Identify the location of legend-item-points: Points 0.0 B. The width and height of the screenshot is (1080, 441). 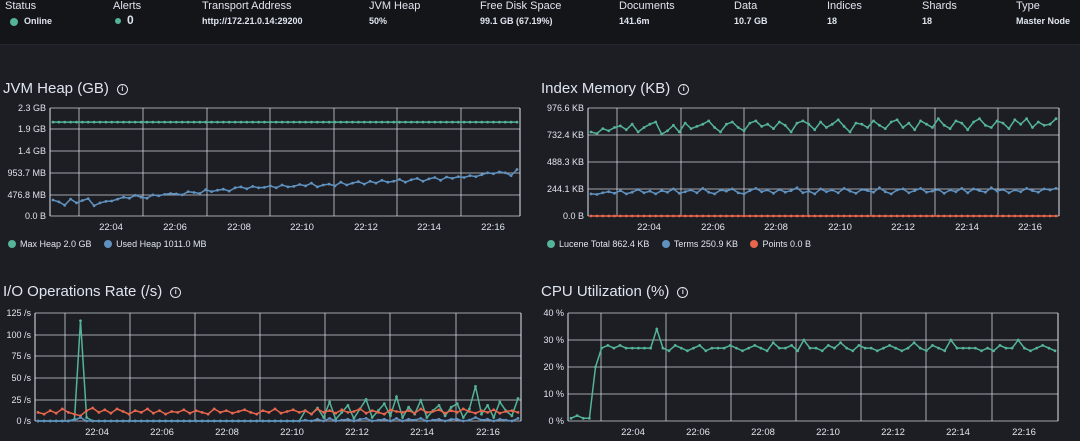
(780, 244).